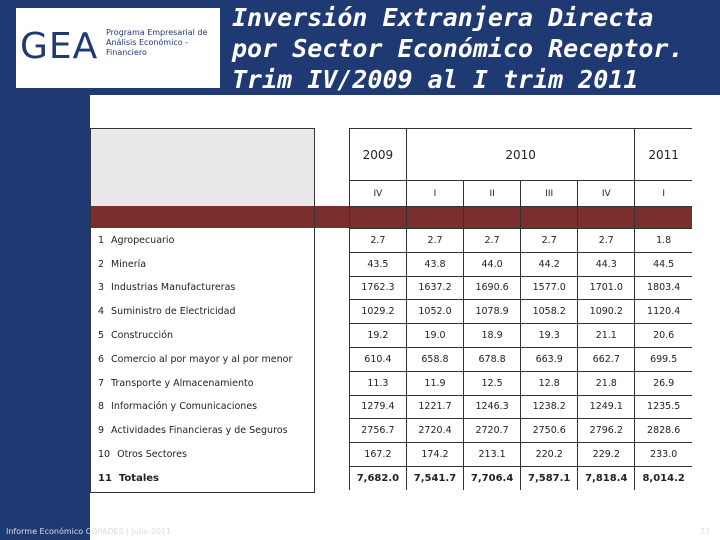 The height and width of the screenshot is (540, 720). I want to click on value-cell: 7,818.4, so click(606, 478).